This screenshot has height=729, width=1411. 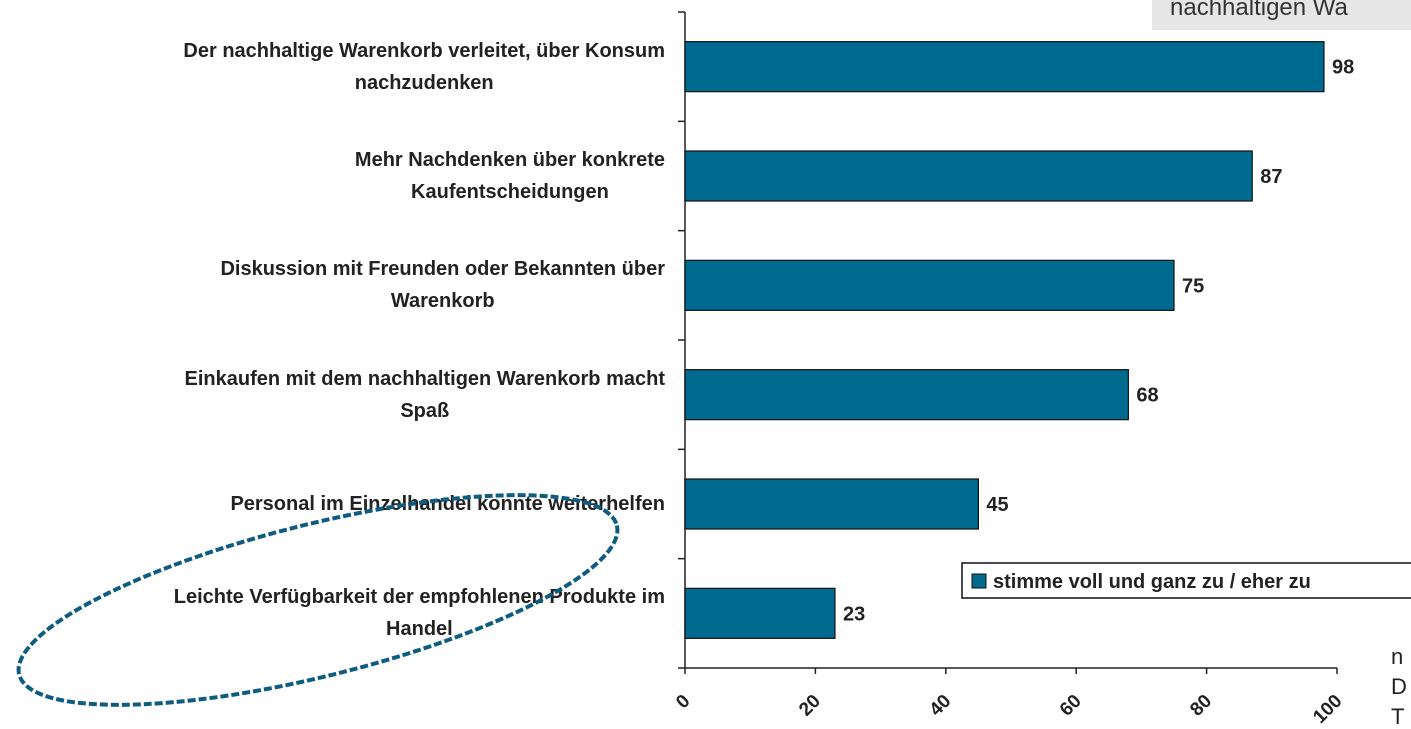 What do you see at coordinates (1152, 582) in the screenshot?
I see `legend-label: stimme voll und ganz zu / eher zu` at bounding box center [1152, 582].